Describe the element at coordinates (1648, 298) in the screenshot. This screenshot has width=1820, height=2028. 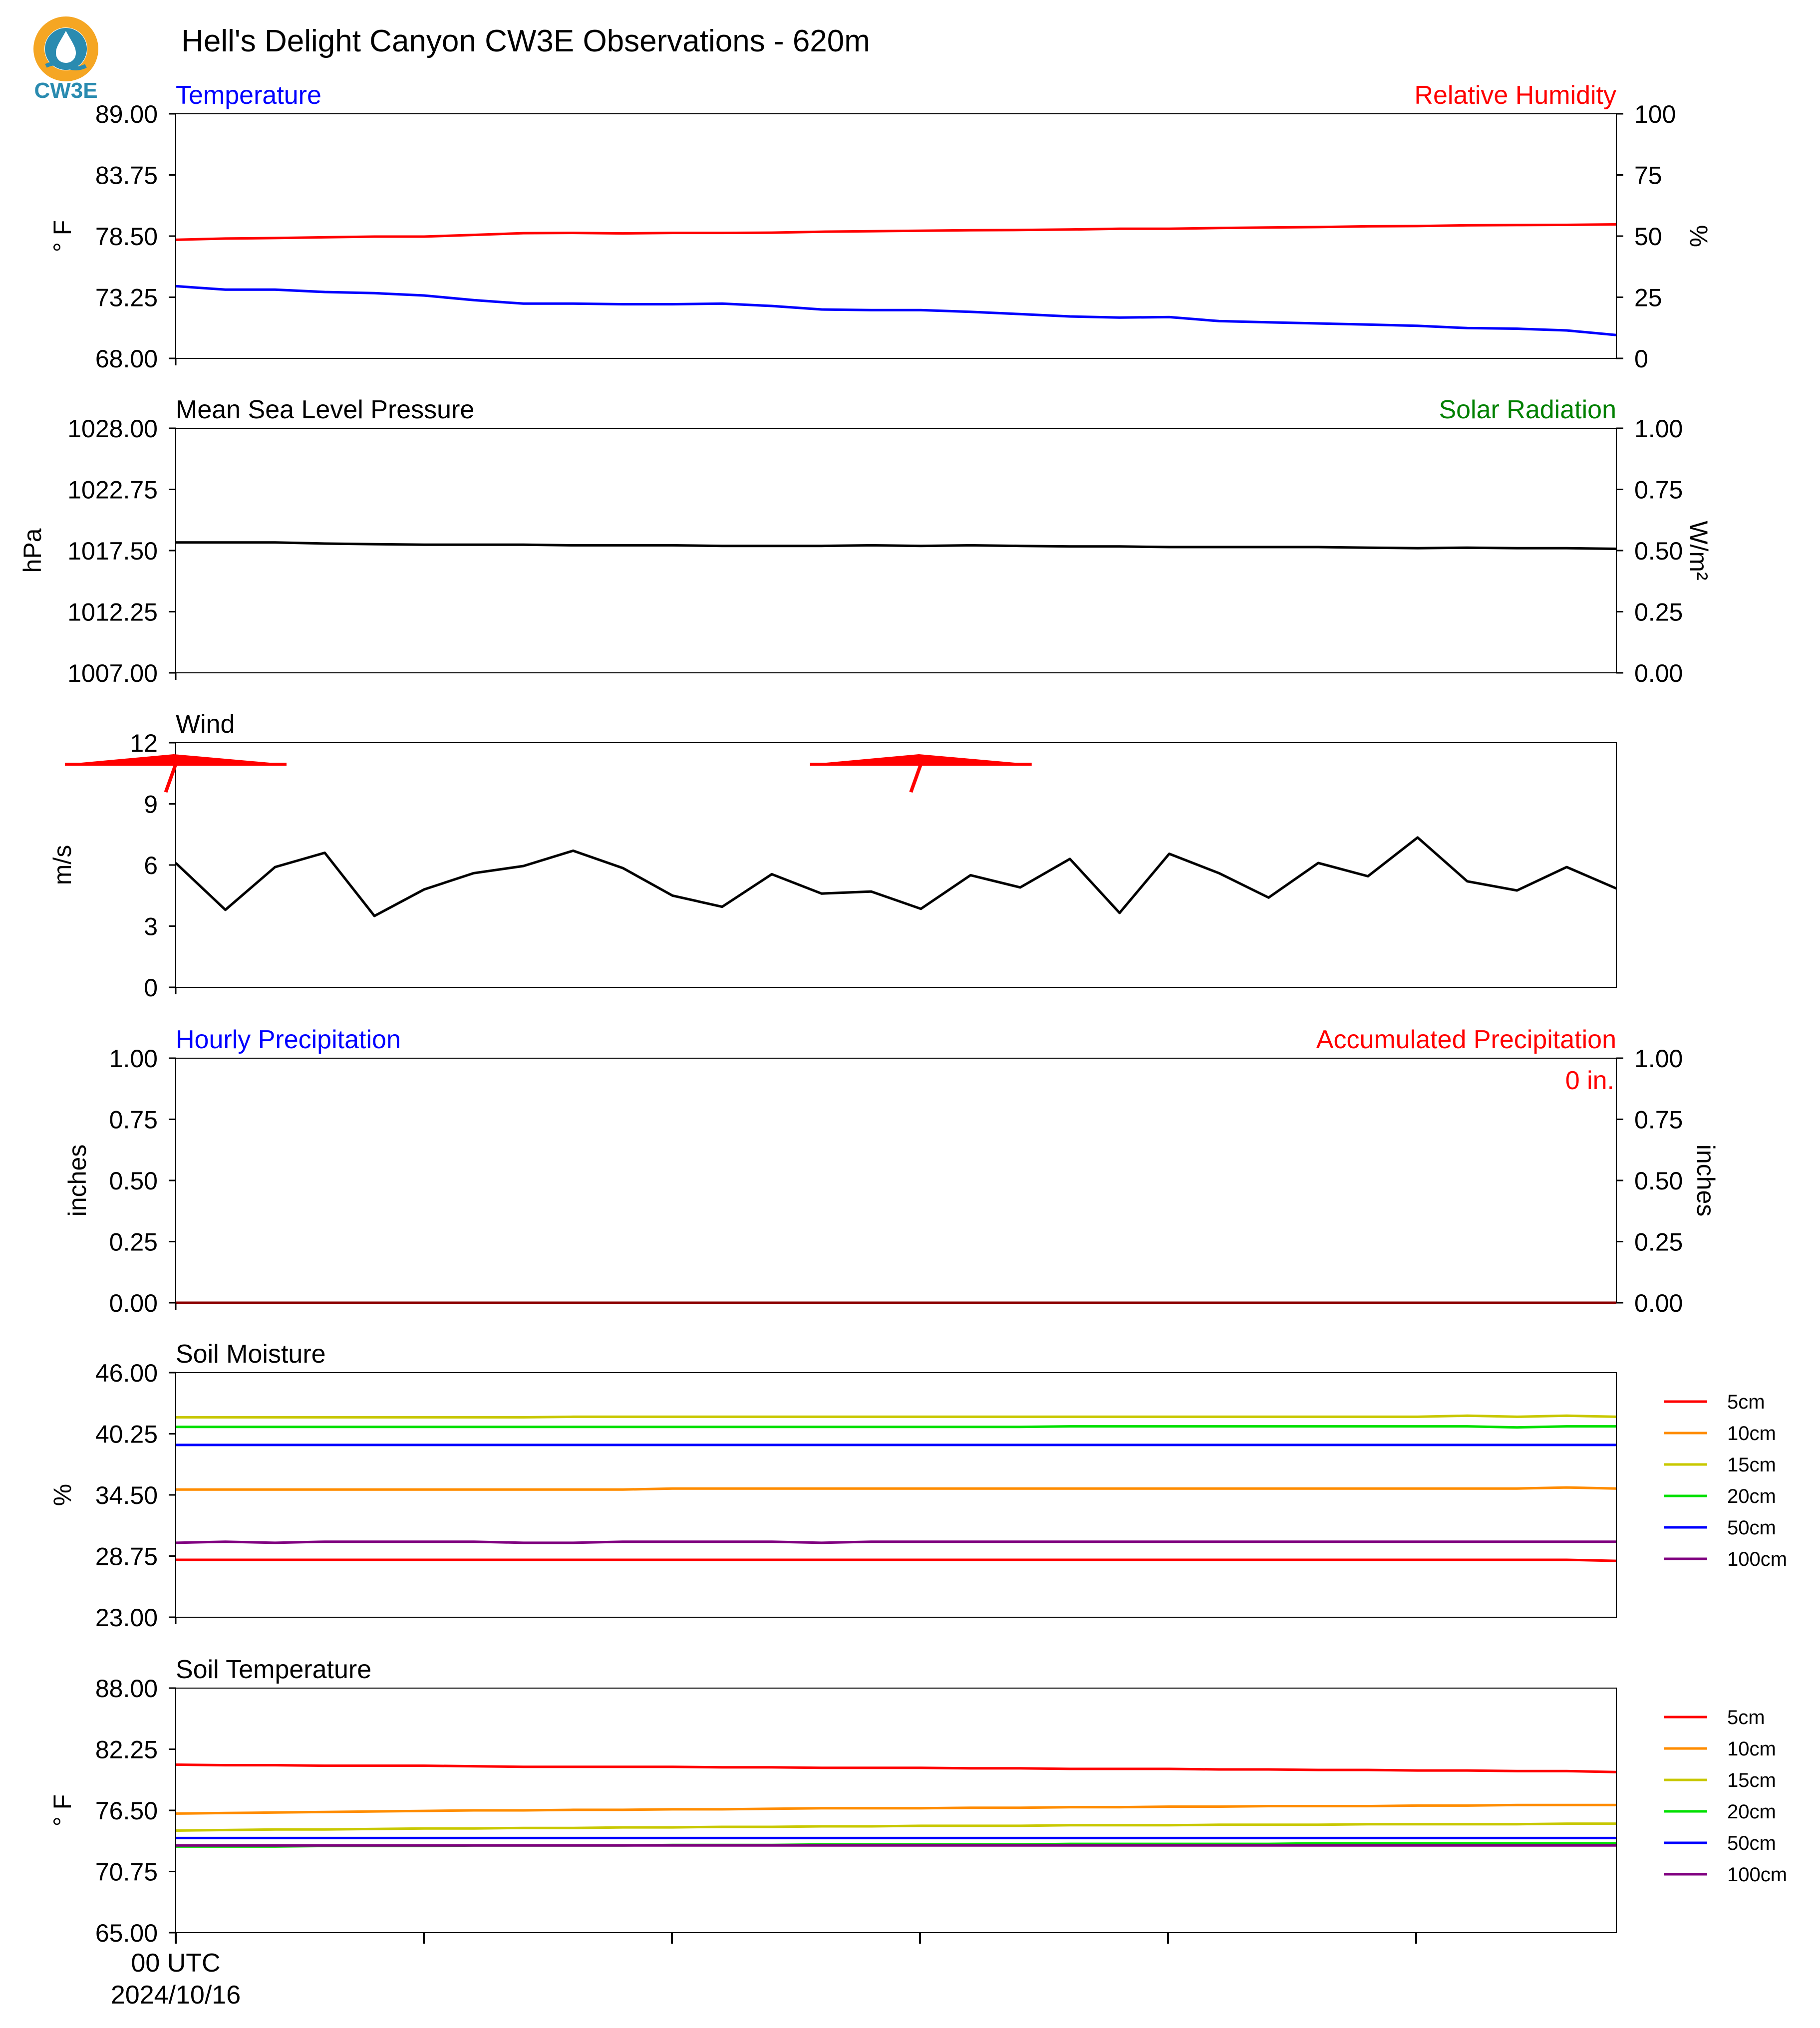
I see `y-right-tick-label: 25` at that location.